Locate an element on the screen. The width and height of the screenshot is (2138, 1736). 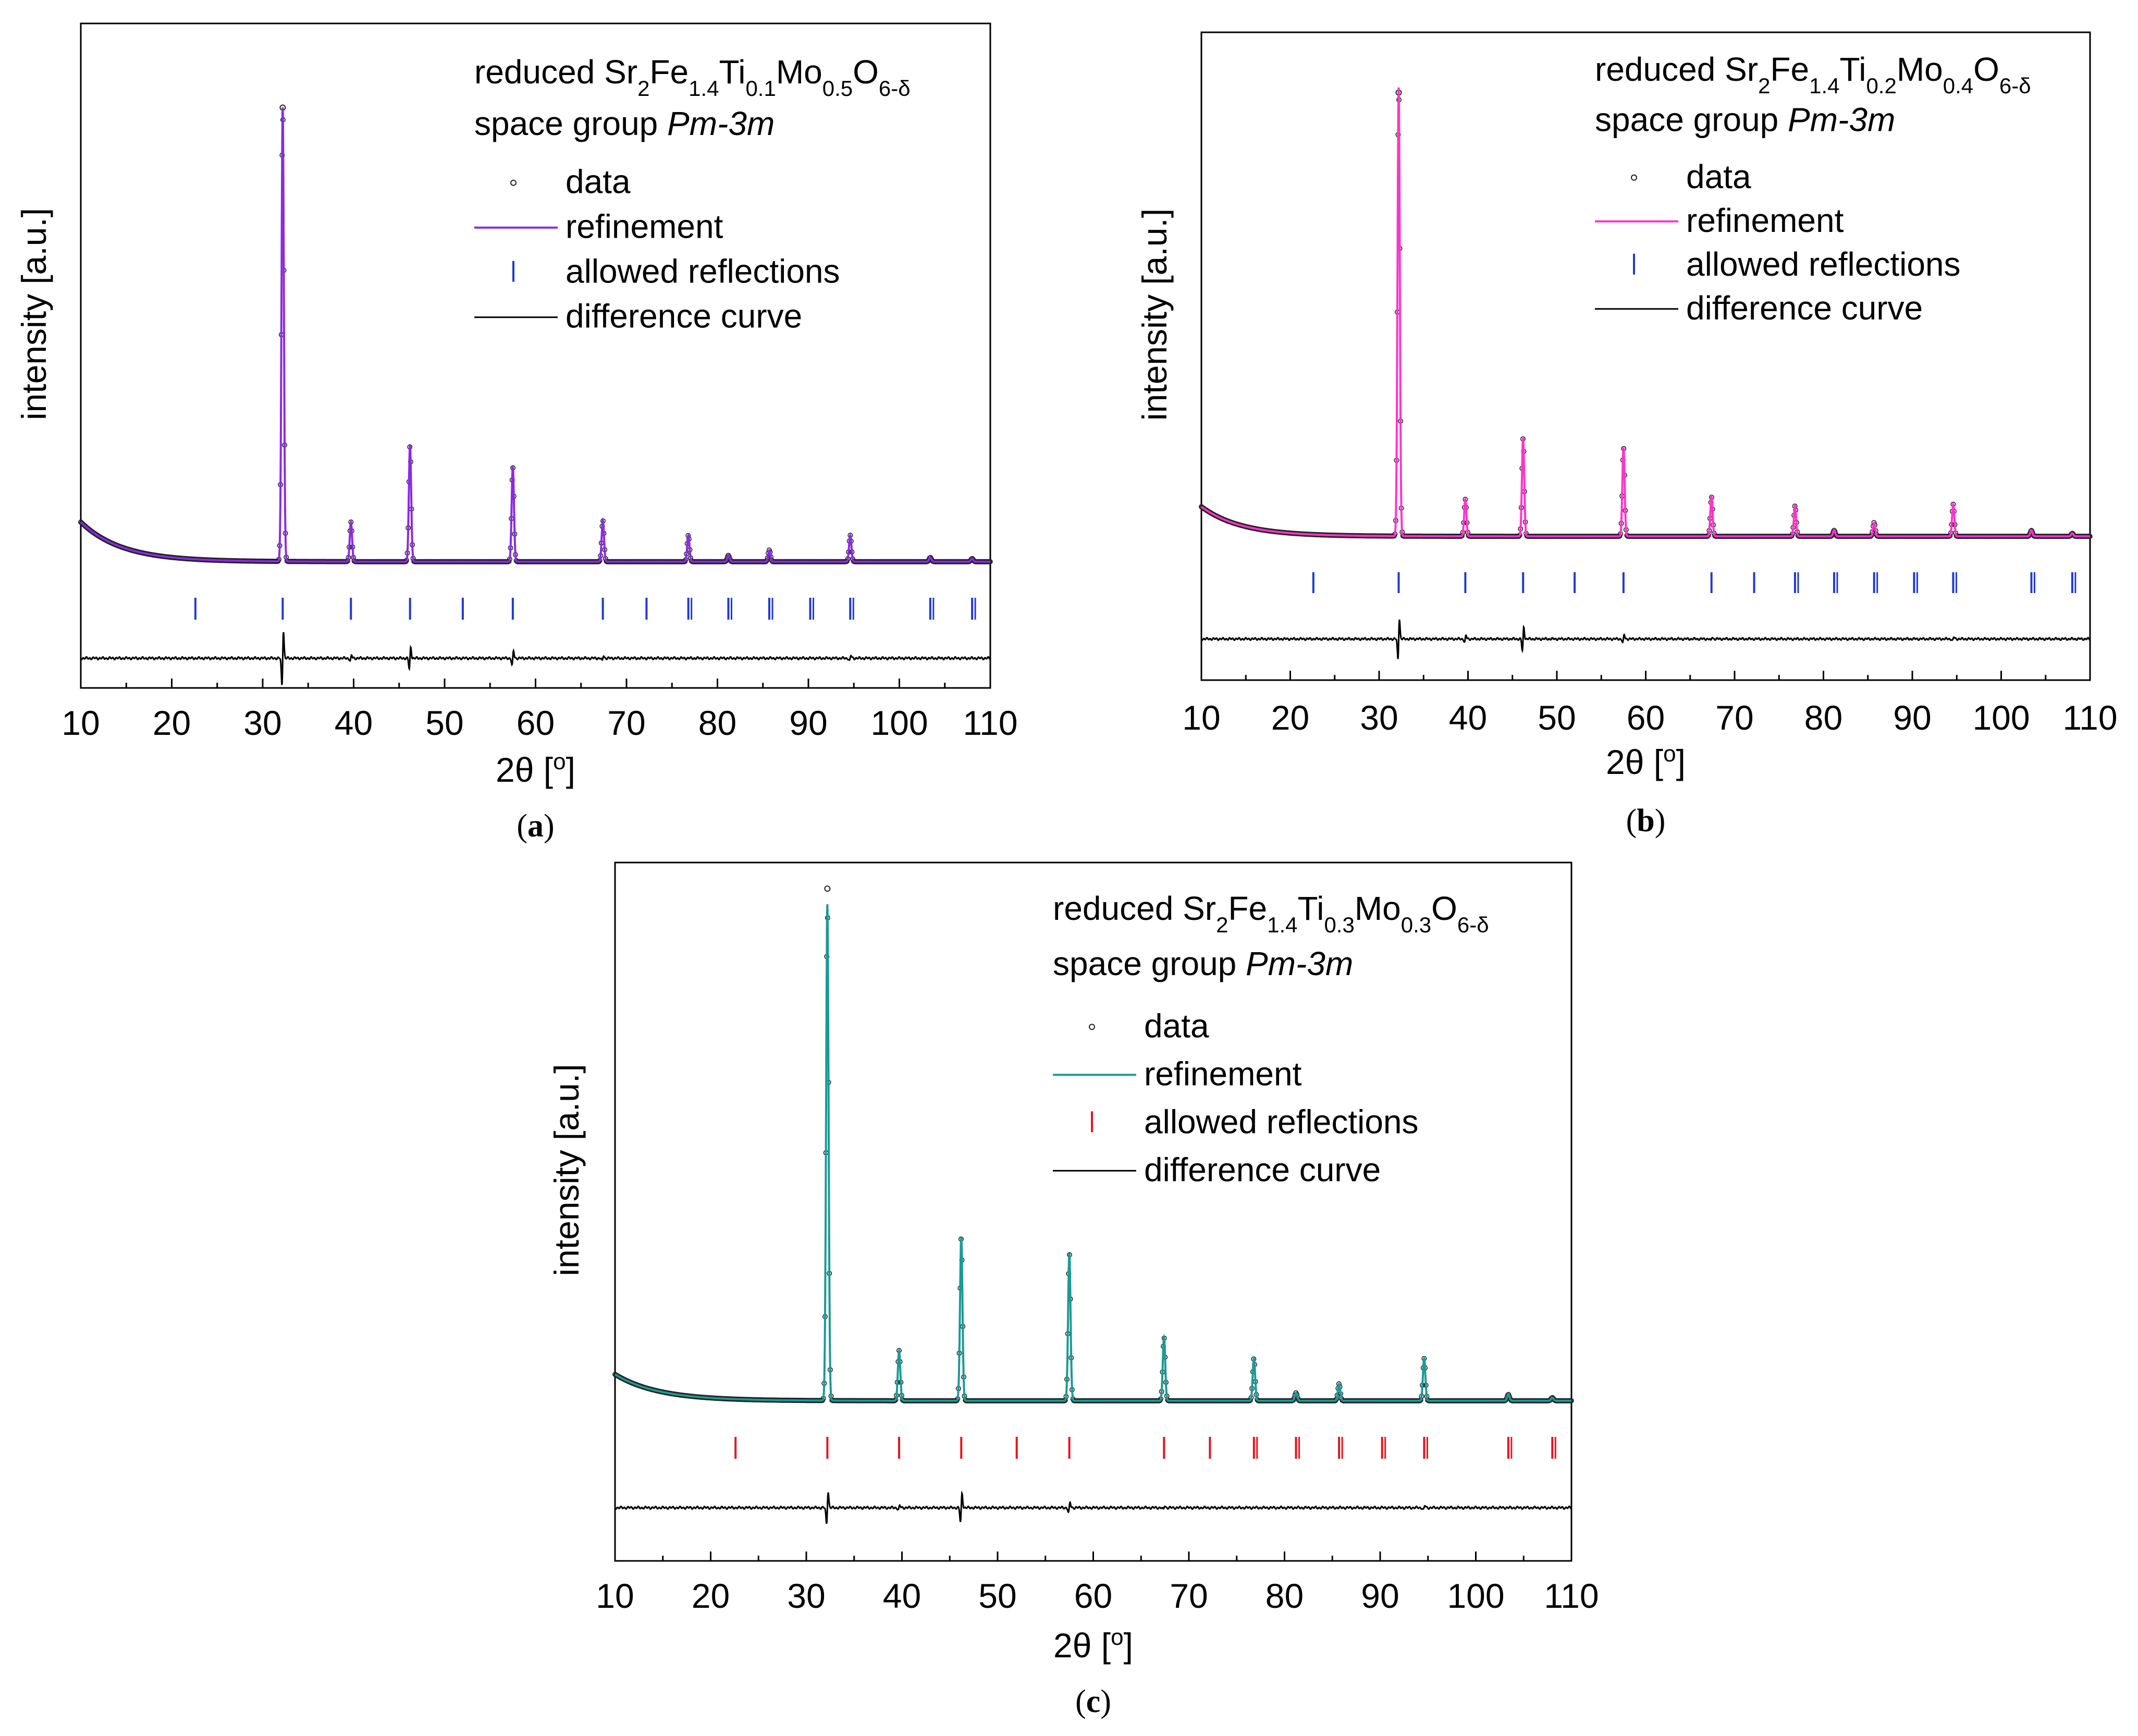
formula-subscript: 0.3 is located at coordinates (1416, 925).